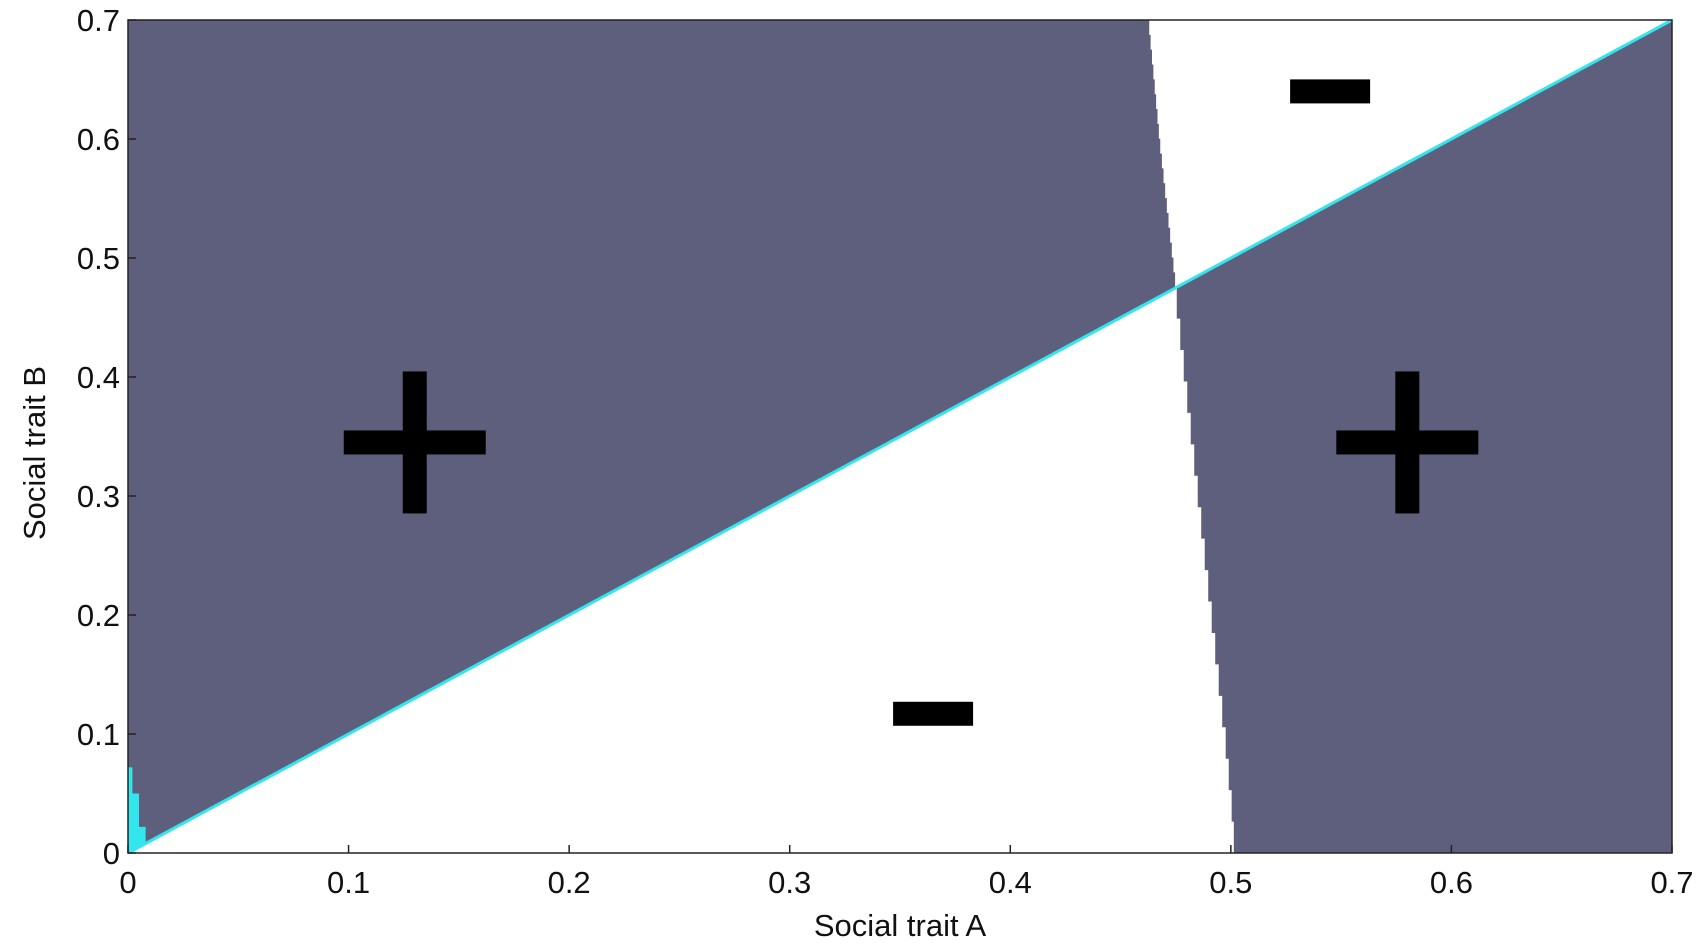  I want to click on x-tick-label: 0, so click(127, 882).